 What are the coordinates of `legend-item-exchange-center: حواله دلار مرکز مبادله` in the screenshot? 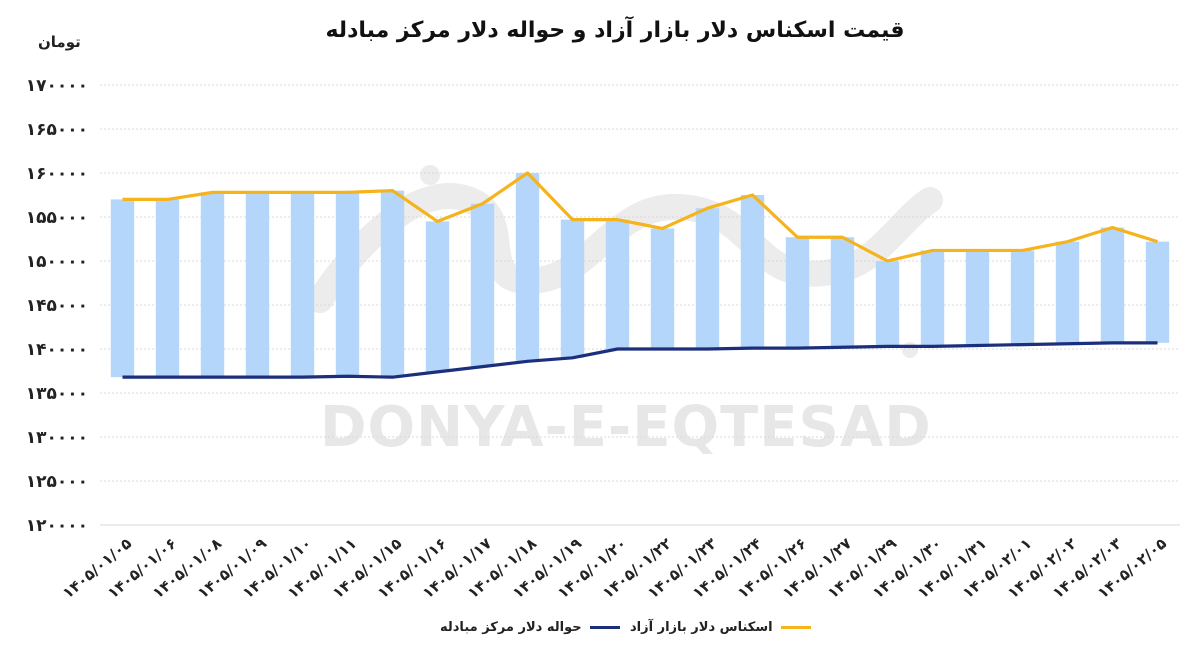 It's located at (530, 627).